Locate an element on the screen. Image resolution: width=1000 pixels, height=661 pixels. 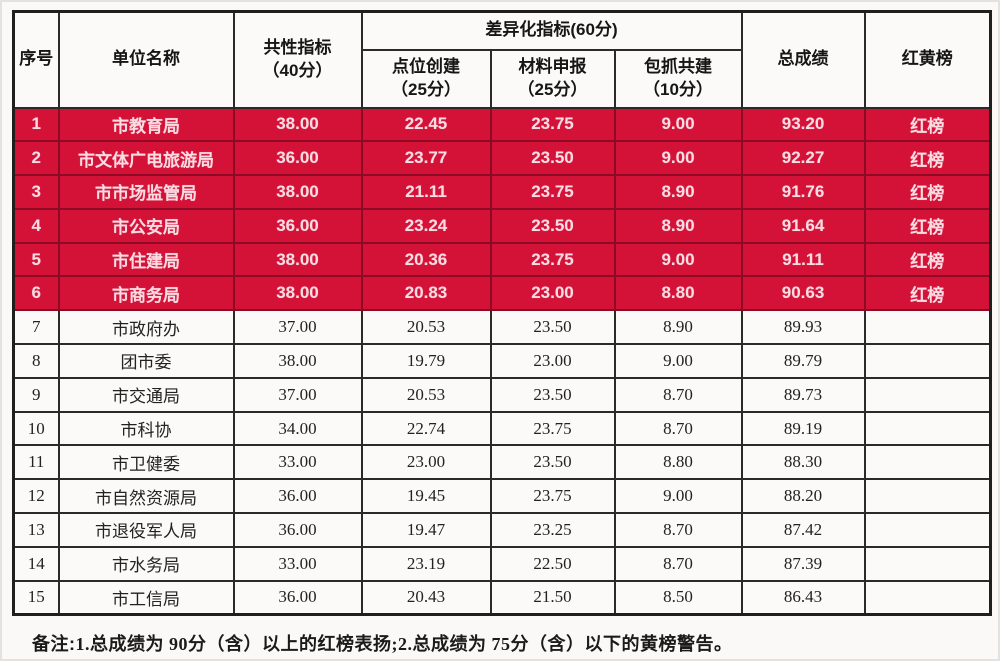
table-row: 12 市自然资源局 36.00 19.45 23.75 9.00 88.20 is located at coordinates (502, 496).